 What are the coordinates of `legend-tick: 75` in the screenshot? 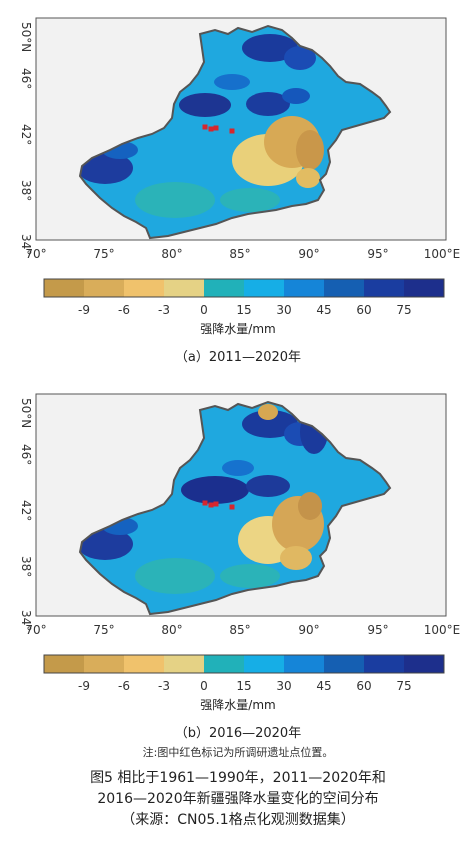 It's located at (403, 686).